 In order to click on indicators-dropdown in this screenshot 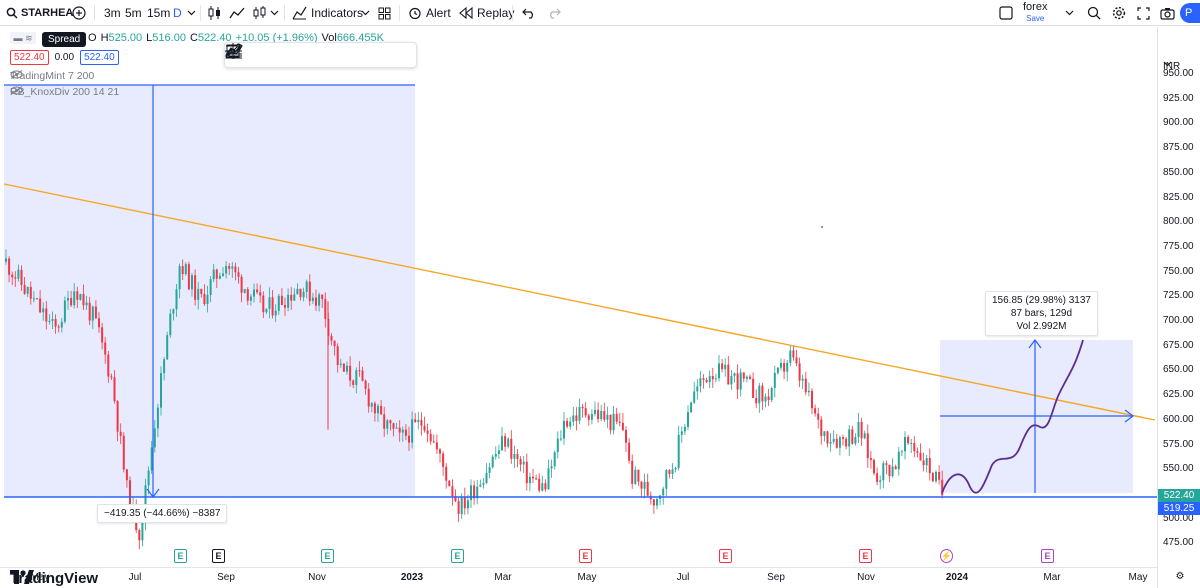, I will do `click(365, 13)`.